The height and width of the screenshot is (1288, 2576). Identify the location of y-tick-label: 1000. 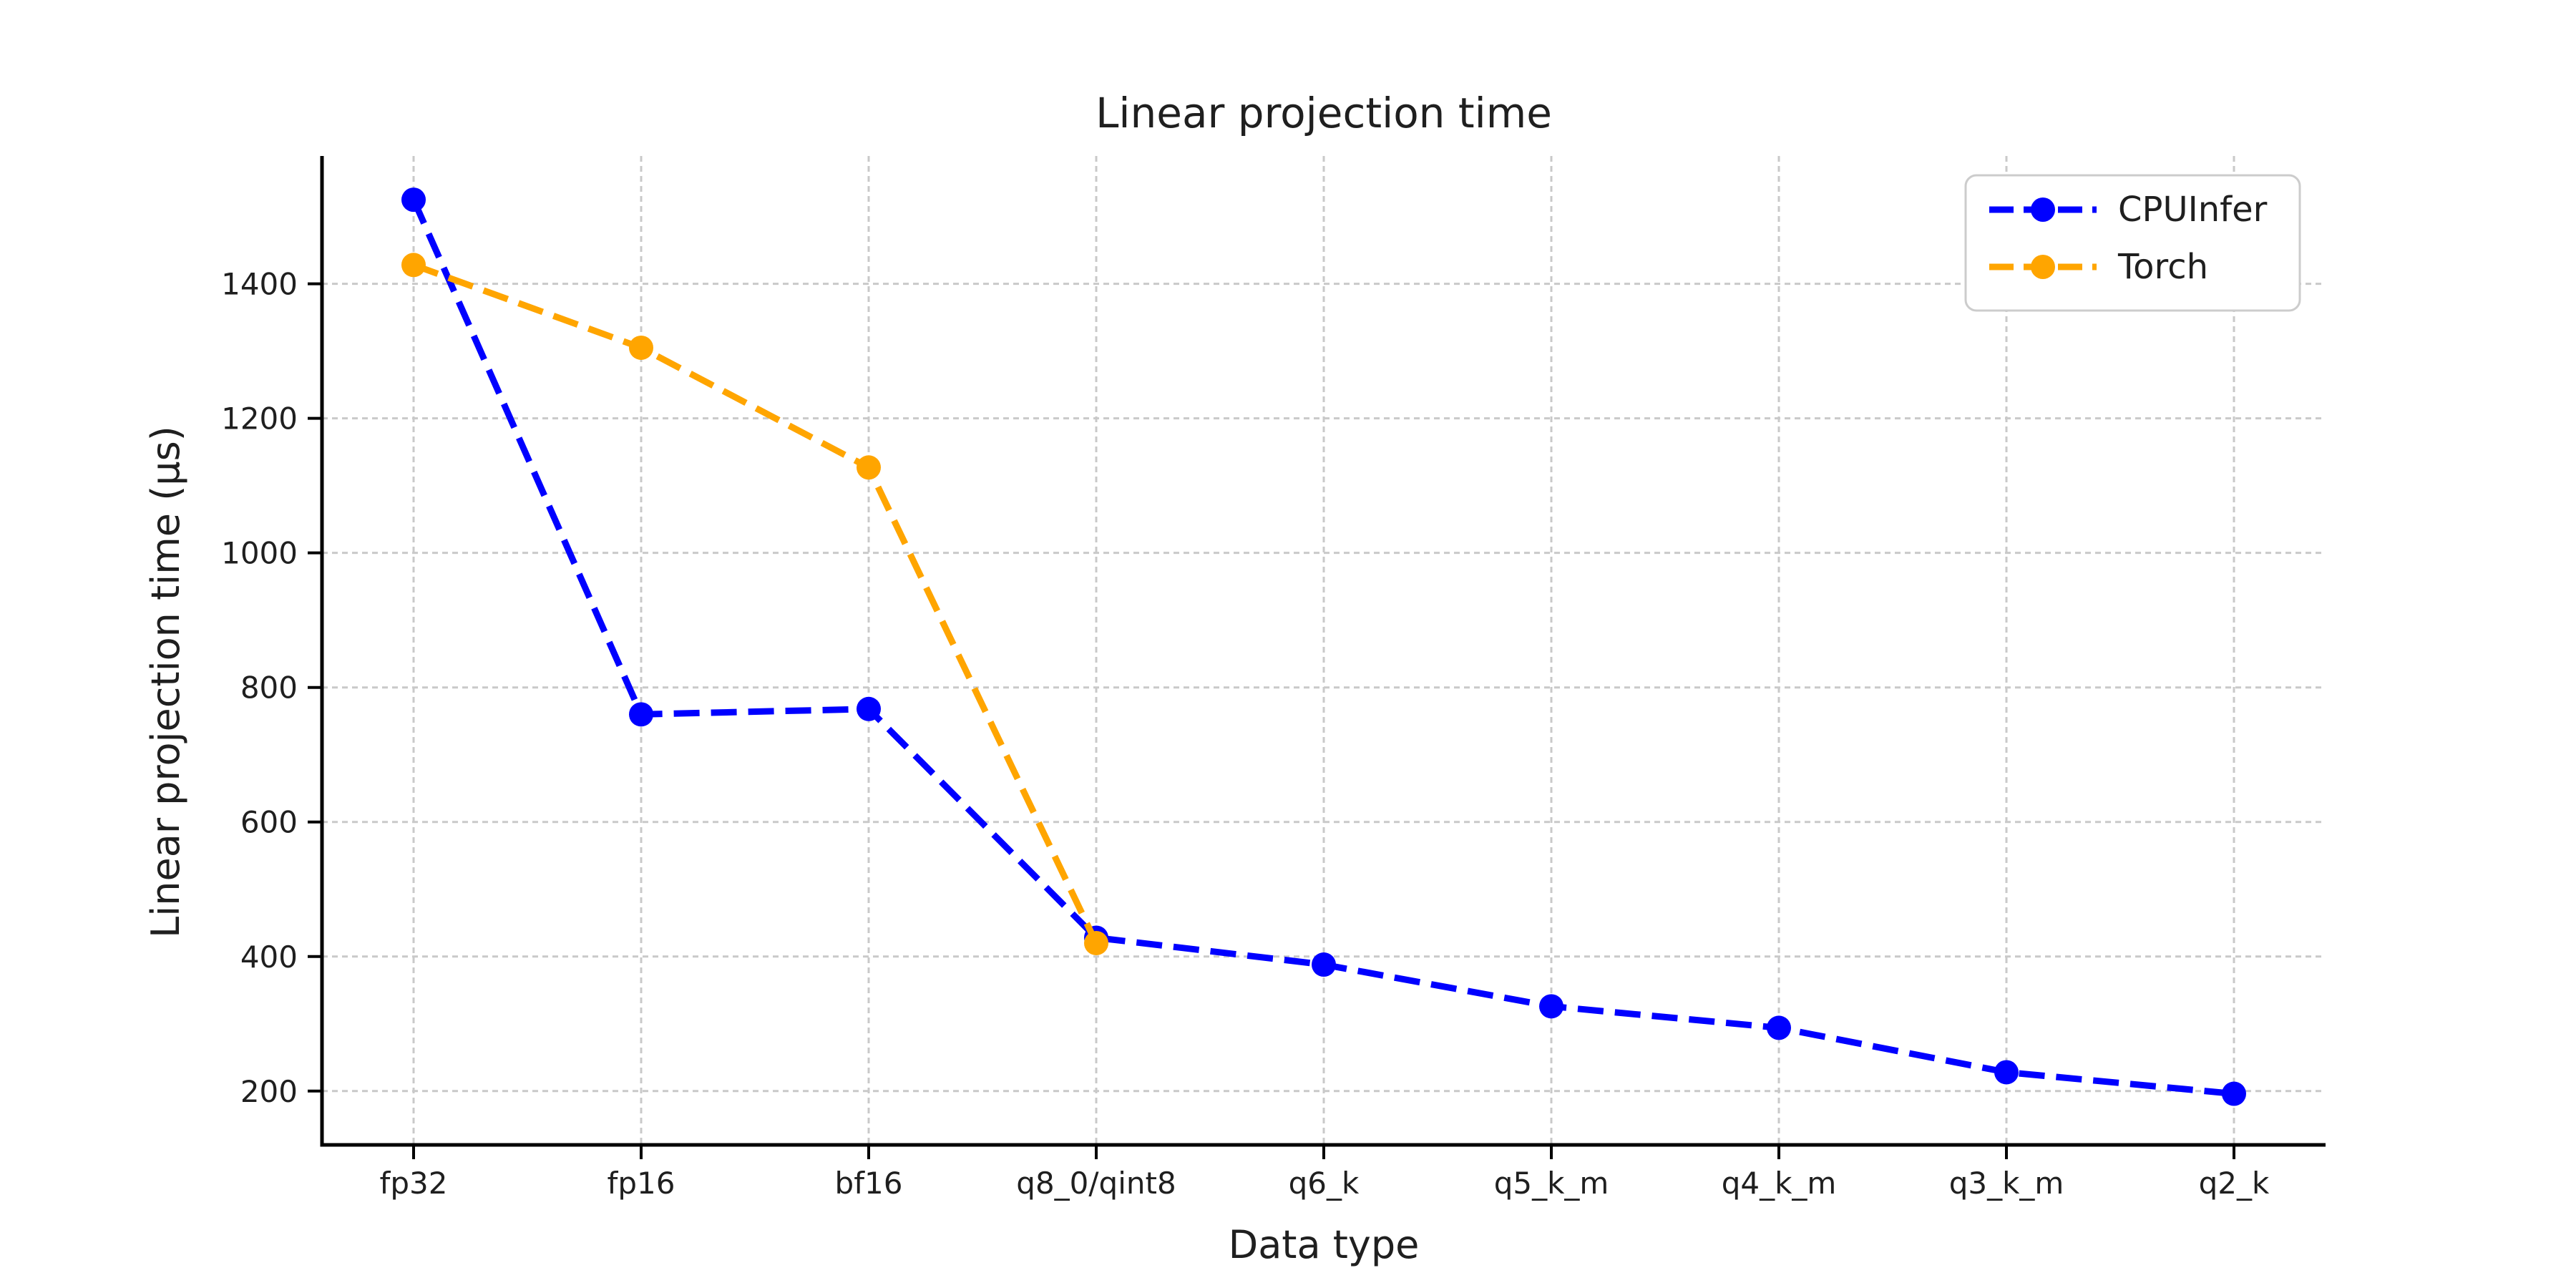
(259, 553).